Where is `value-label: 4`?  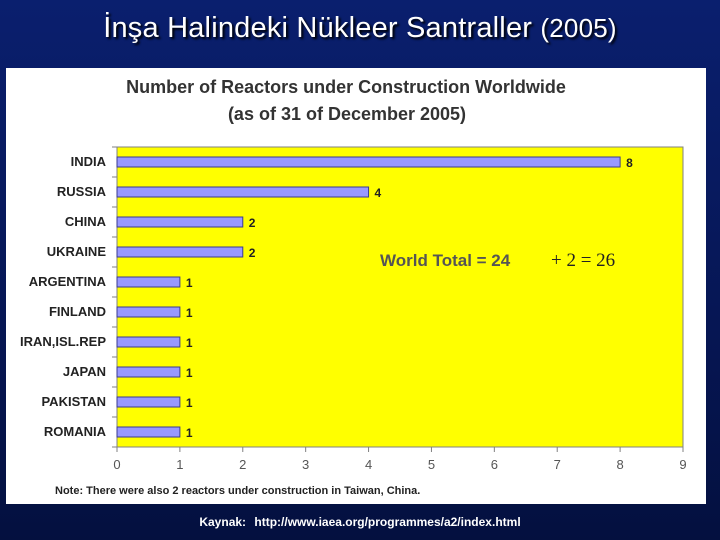
value-label: 4 is located at coordinates (378, 193).